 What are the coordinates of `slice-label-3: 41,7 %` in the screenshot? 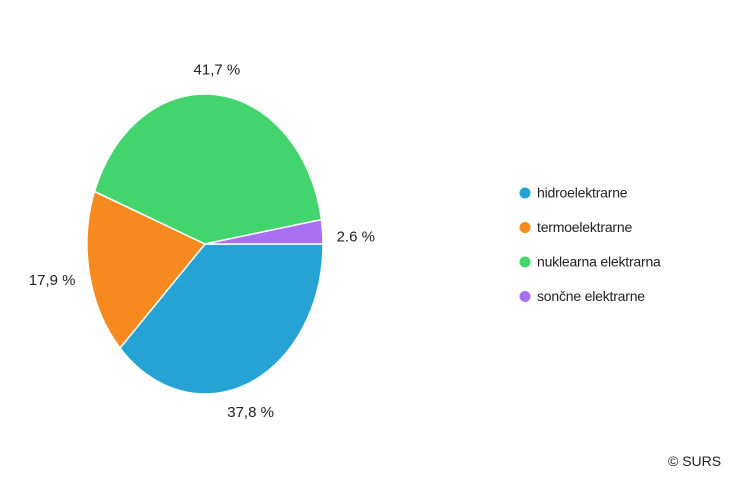 It's located at (217, 70).